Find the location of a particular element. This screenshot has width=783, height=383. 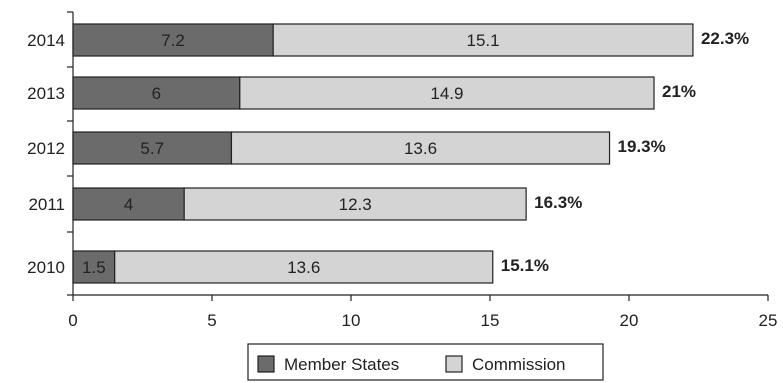

x-tick-label: 0 is located at coordinates (72, 320).